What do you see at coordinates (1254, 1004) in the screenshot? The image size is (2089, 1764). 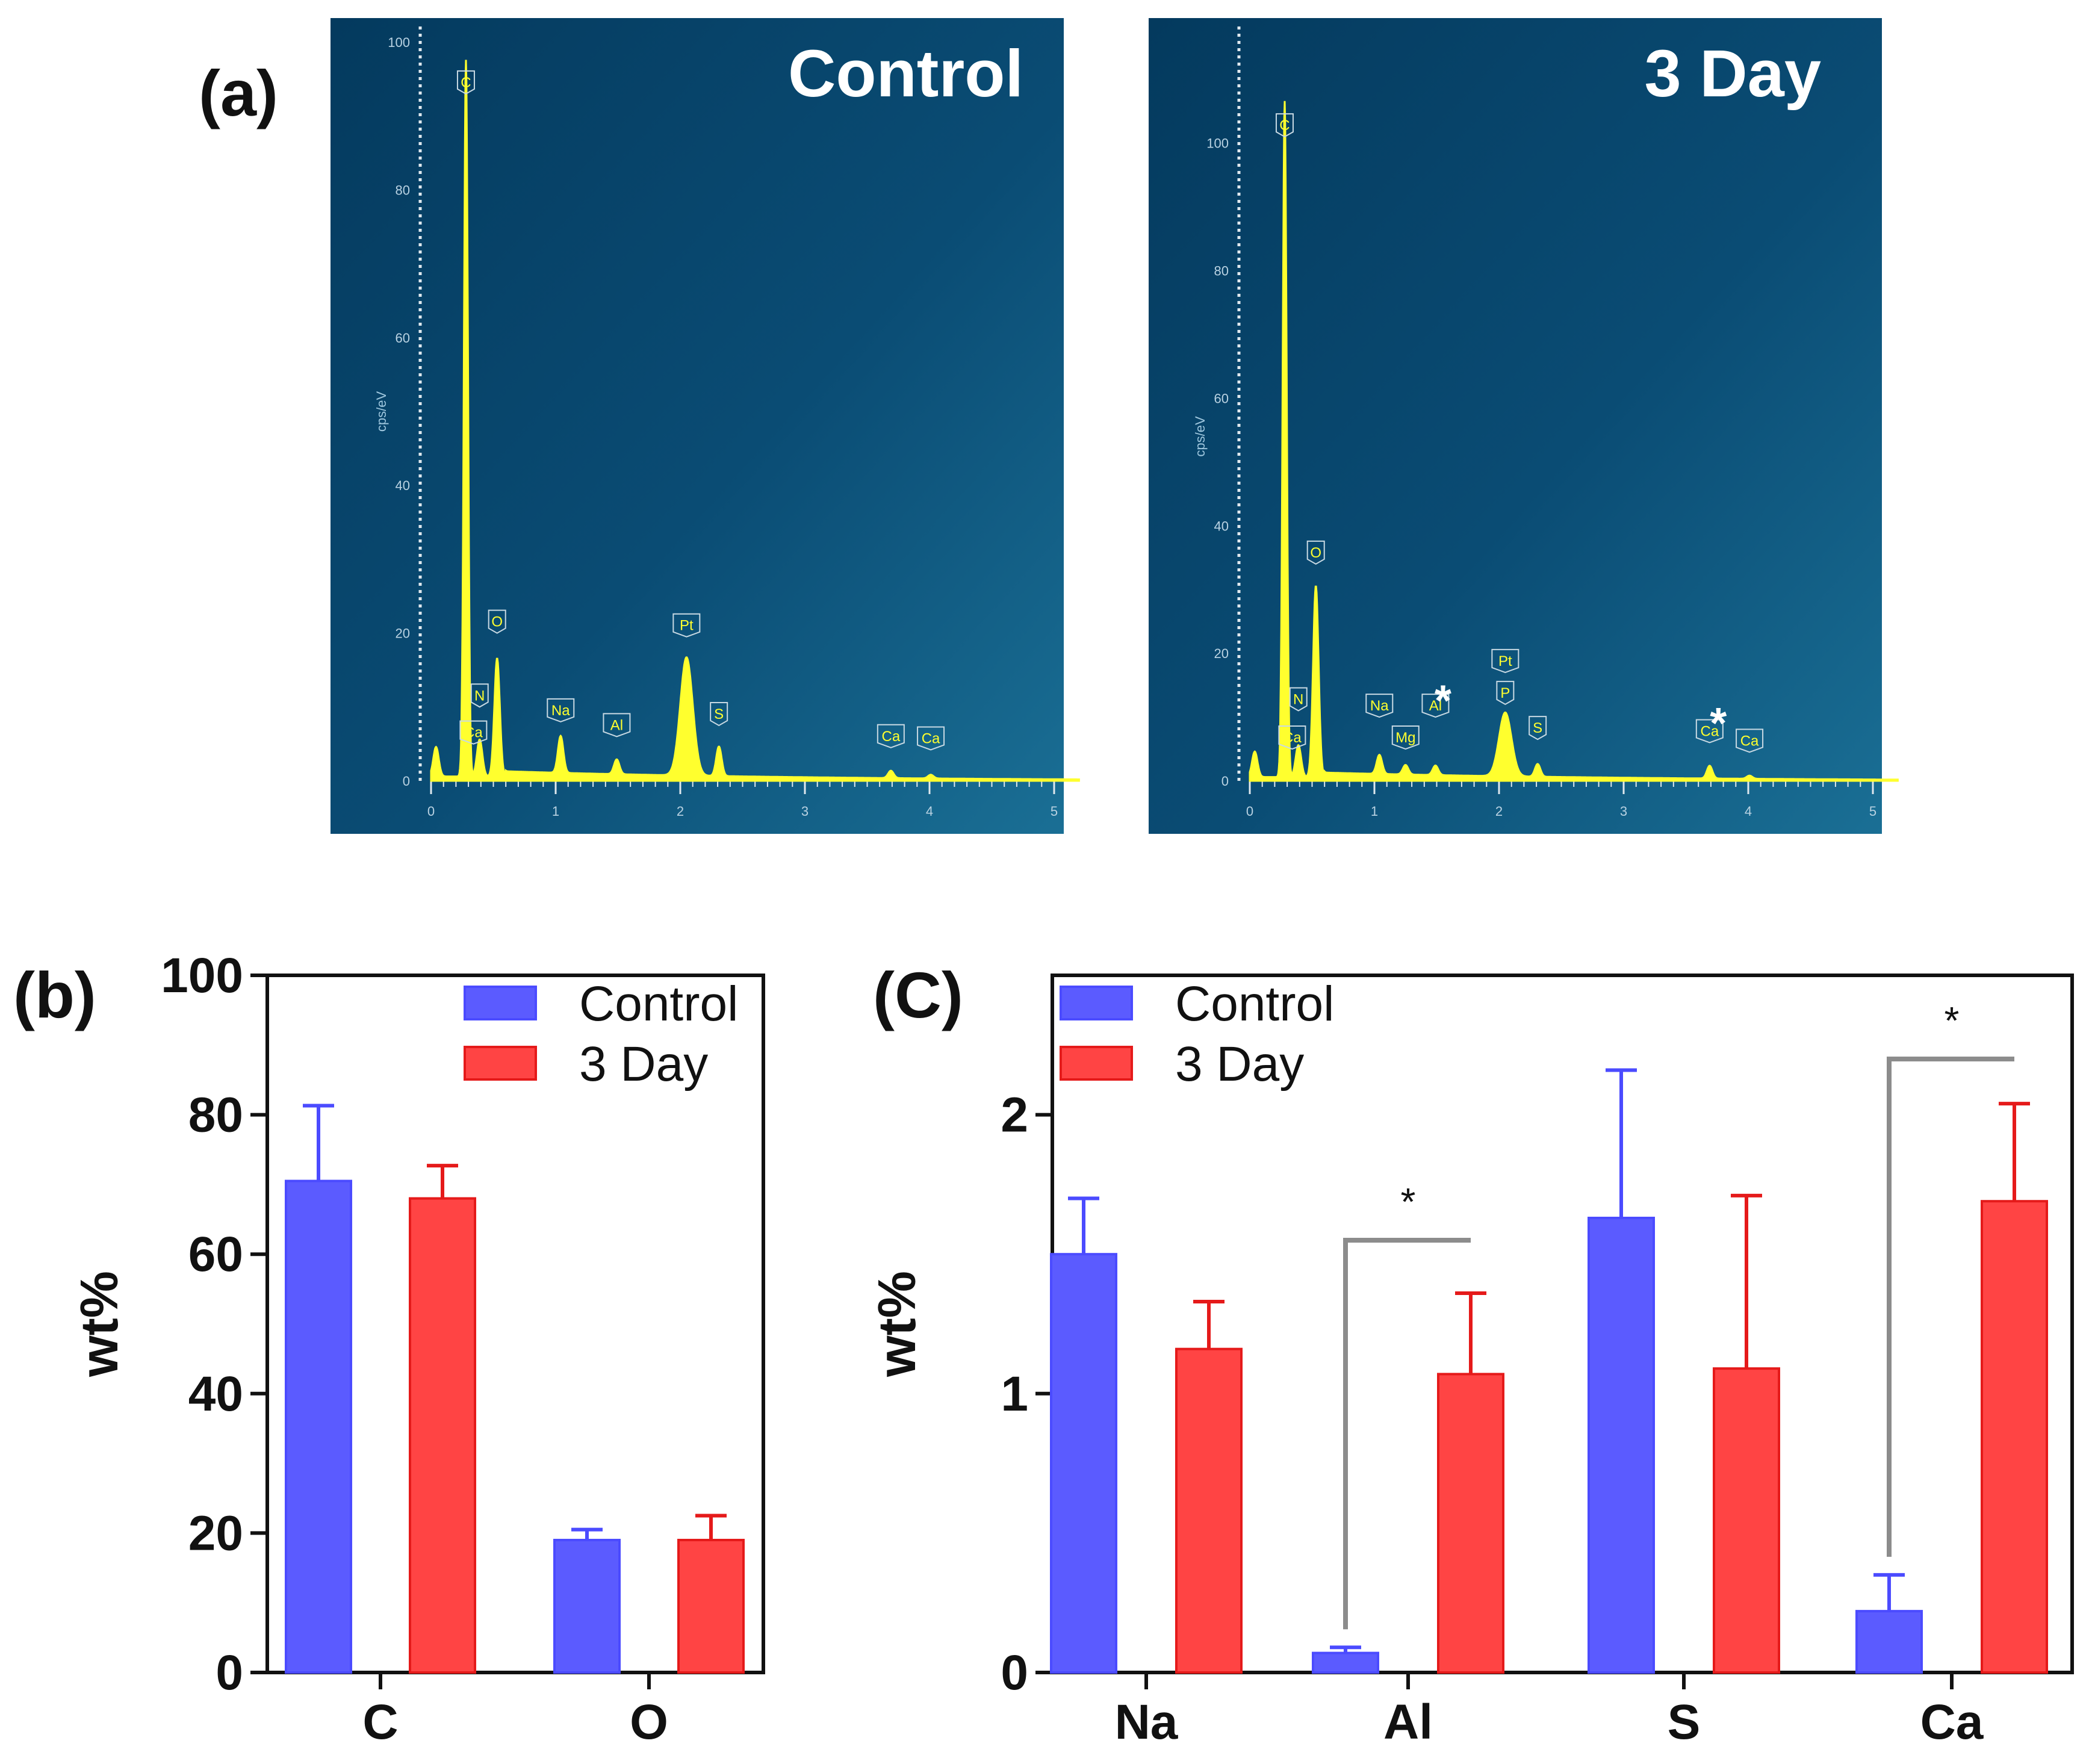 I see `legend-label: Control` at bounding box center [1254, 1004].